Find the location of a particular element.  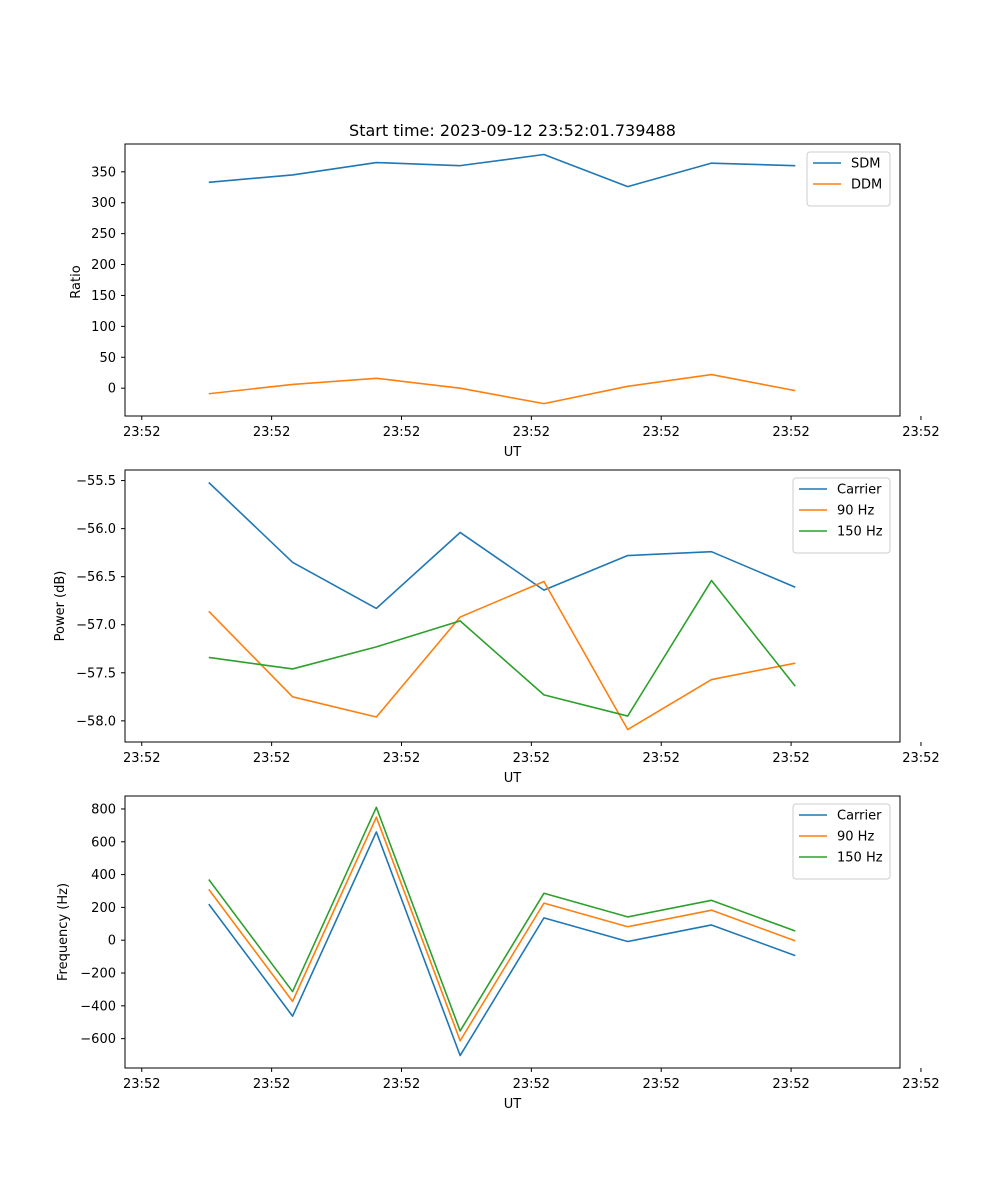

ratio-y-tick-label: 150 is located at coordinates (103, 296).